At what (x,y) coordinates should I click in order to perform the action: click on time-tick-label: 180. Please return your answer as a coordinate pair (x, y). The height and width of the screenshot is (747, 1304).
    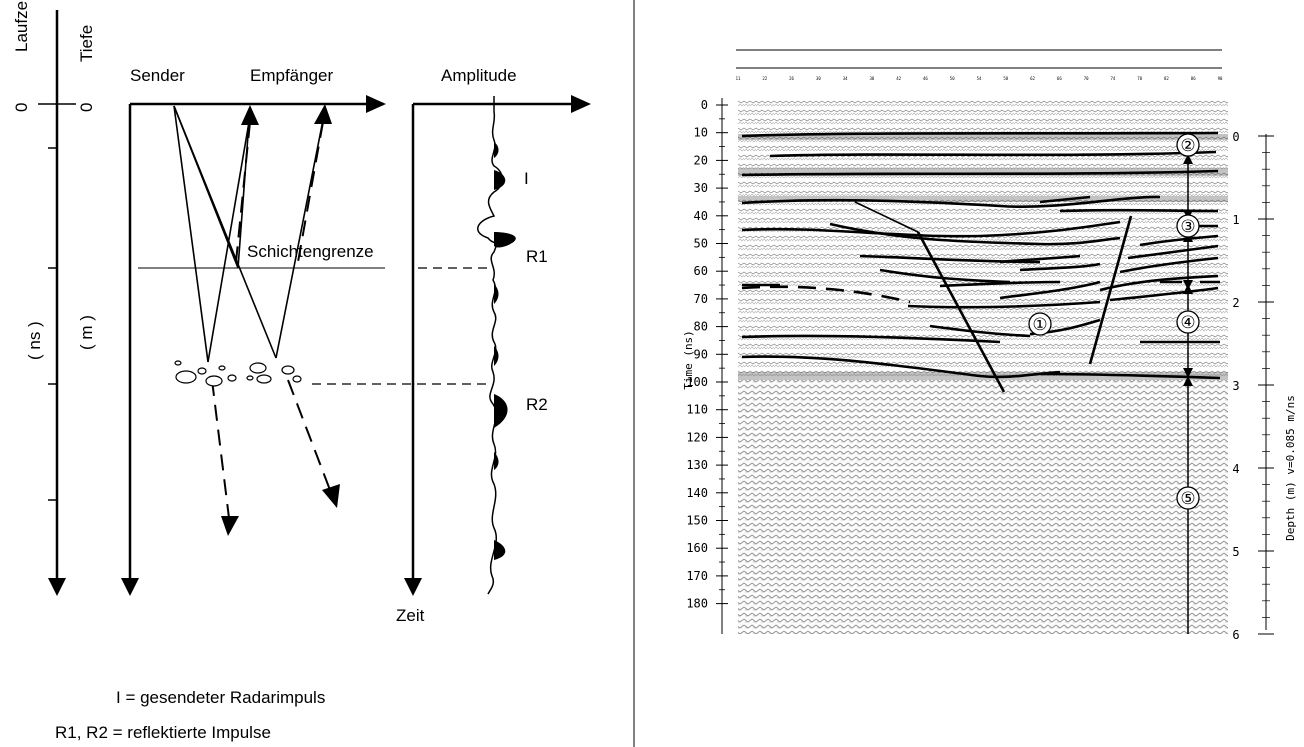
    Looking at the image, I should click on (697, 604).